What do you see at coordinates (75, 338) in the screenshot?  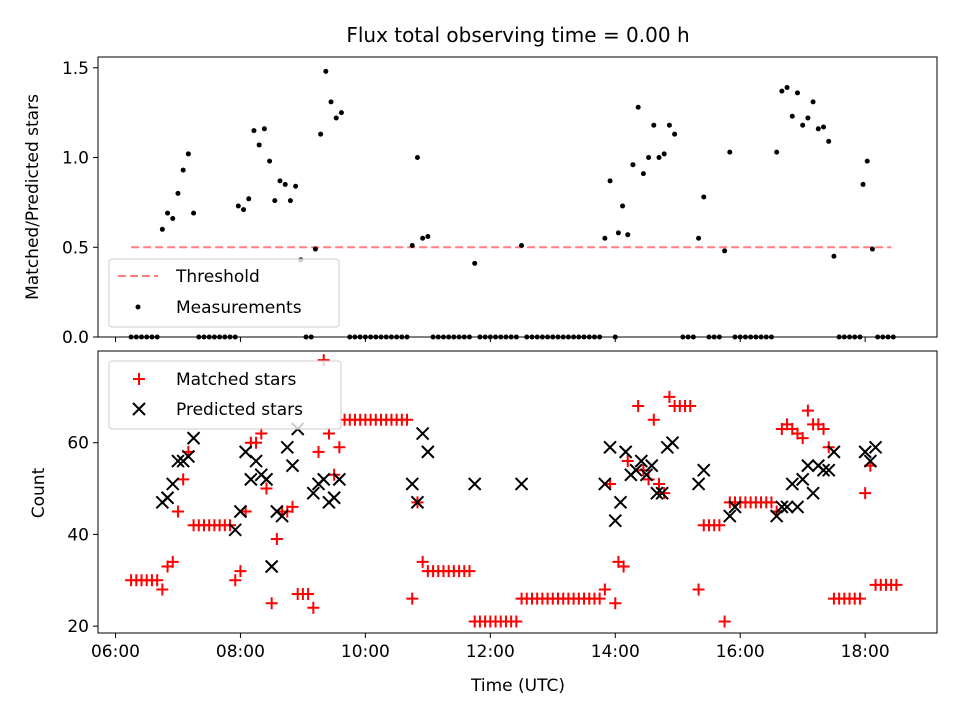 I see `top-y-tick-label: 0.0` at bounding box center [75, 338].